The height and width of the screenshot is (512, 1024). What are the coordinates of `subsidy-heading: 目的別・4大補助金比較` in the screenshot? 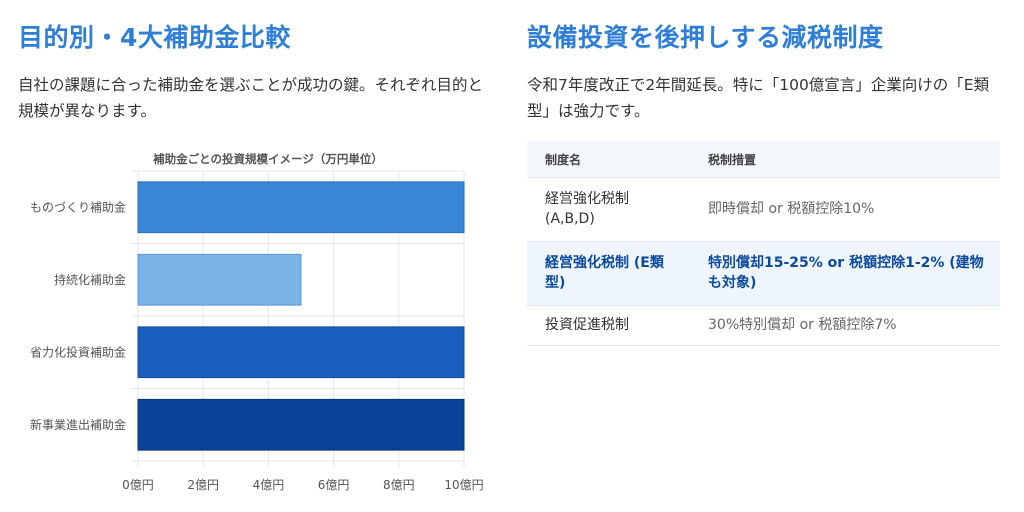 It's located at (154, 37).